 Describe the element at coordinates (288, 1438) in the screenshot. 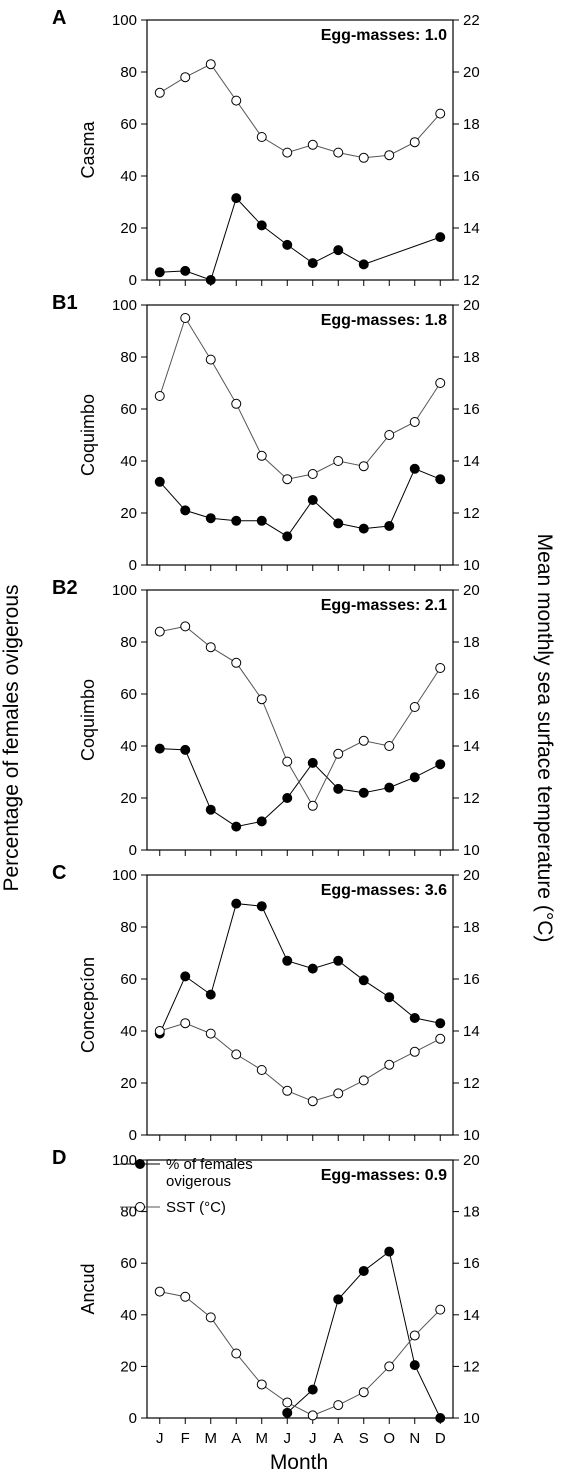

I see `x-tick-label: J` at that location.